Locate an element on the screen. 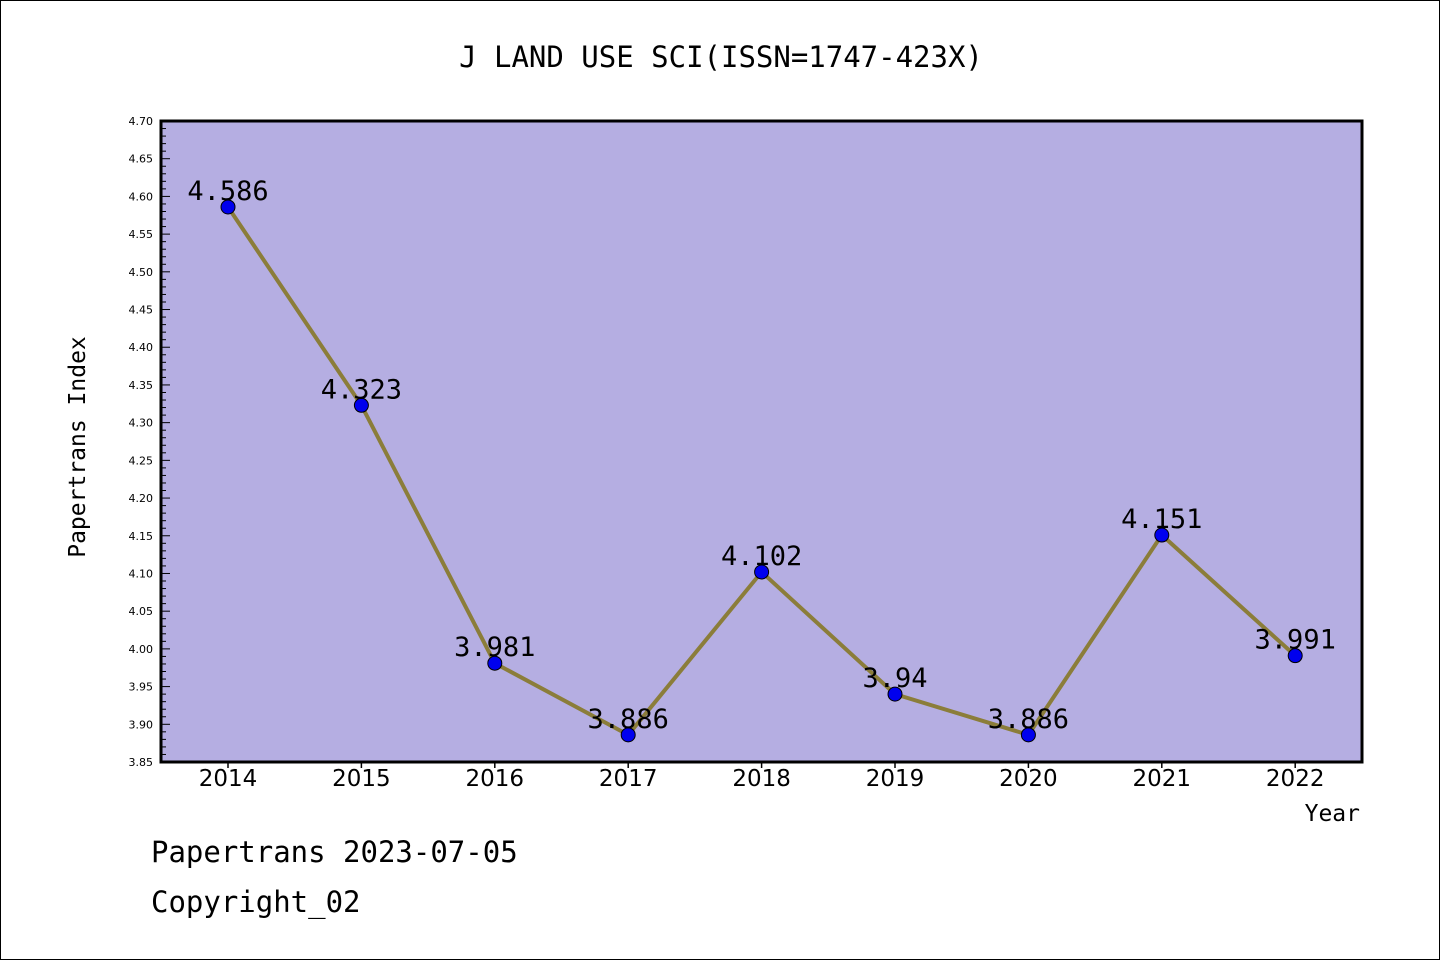 This screenshot has height=961, width=1440. y-tick-label: 4.25 is located at coordinates (141, 460).